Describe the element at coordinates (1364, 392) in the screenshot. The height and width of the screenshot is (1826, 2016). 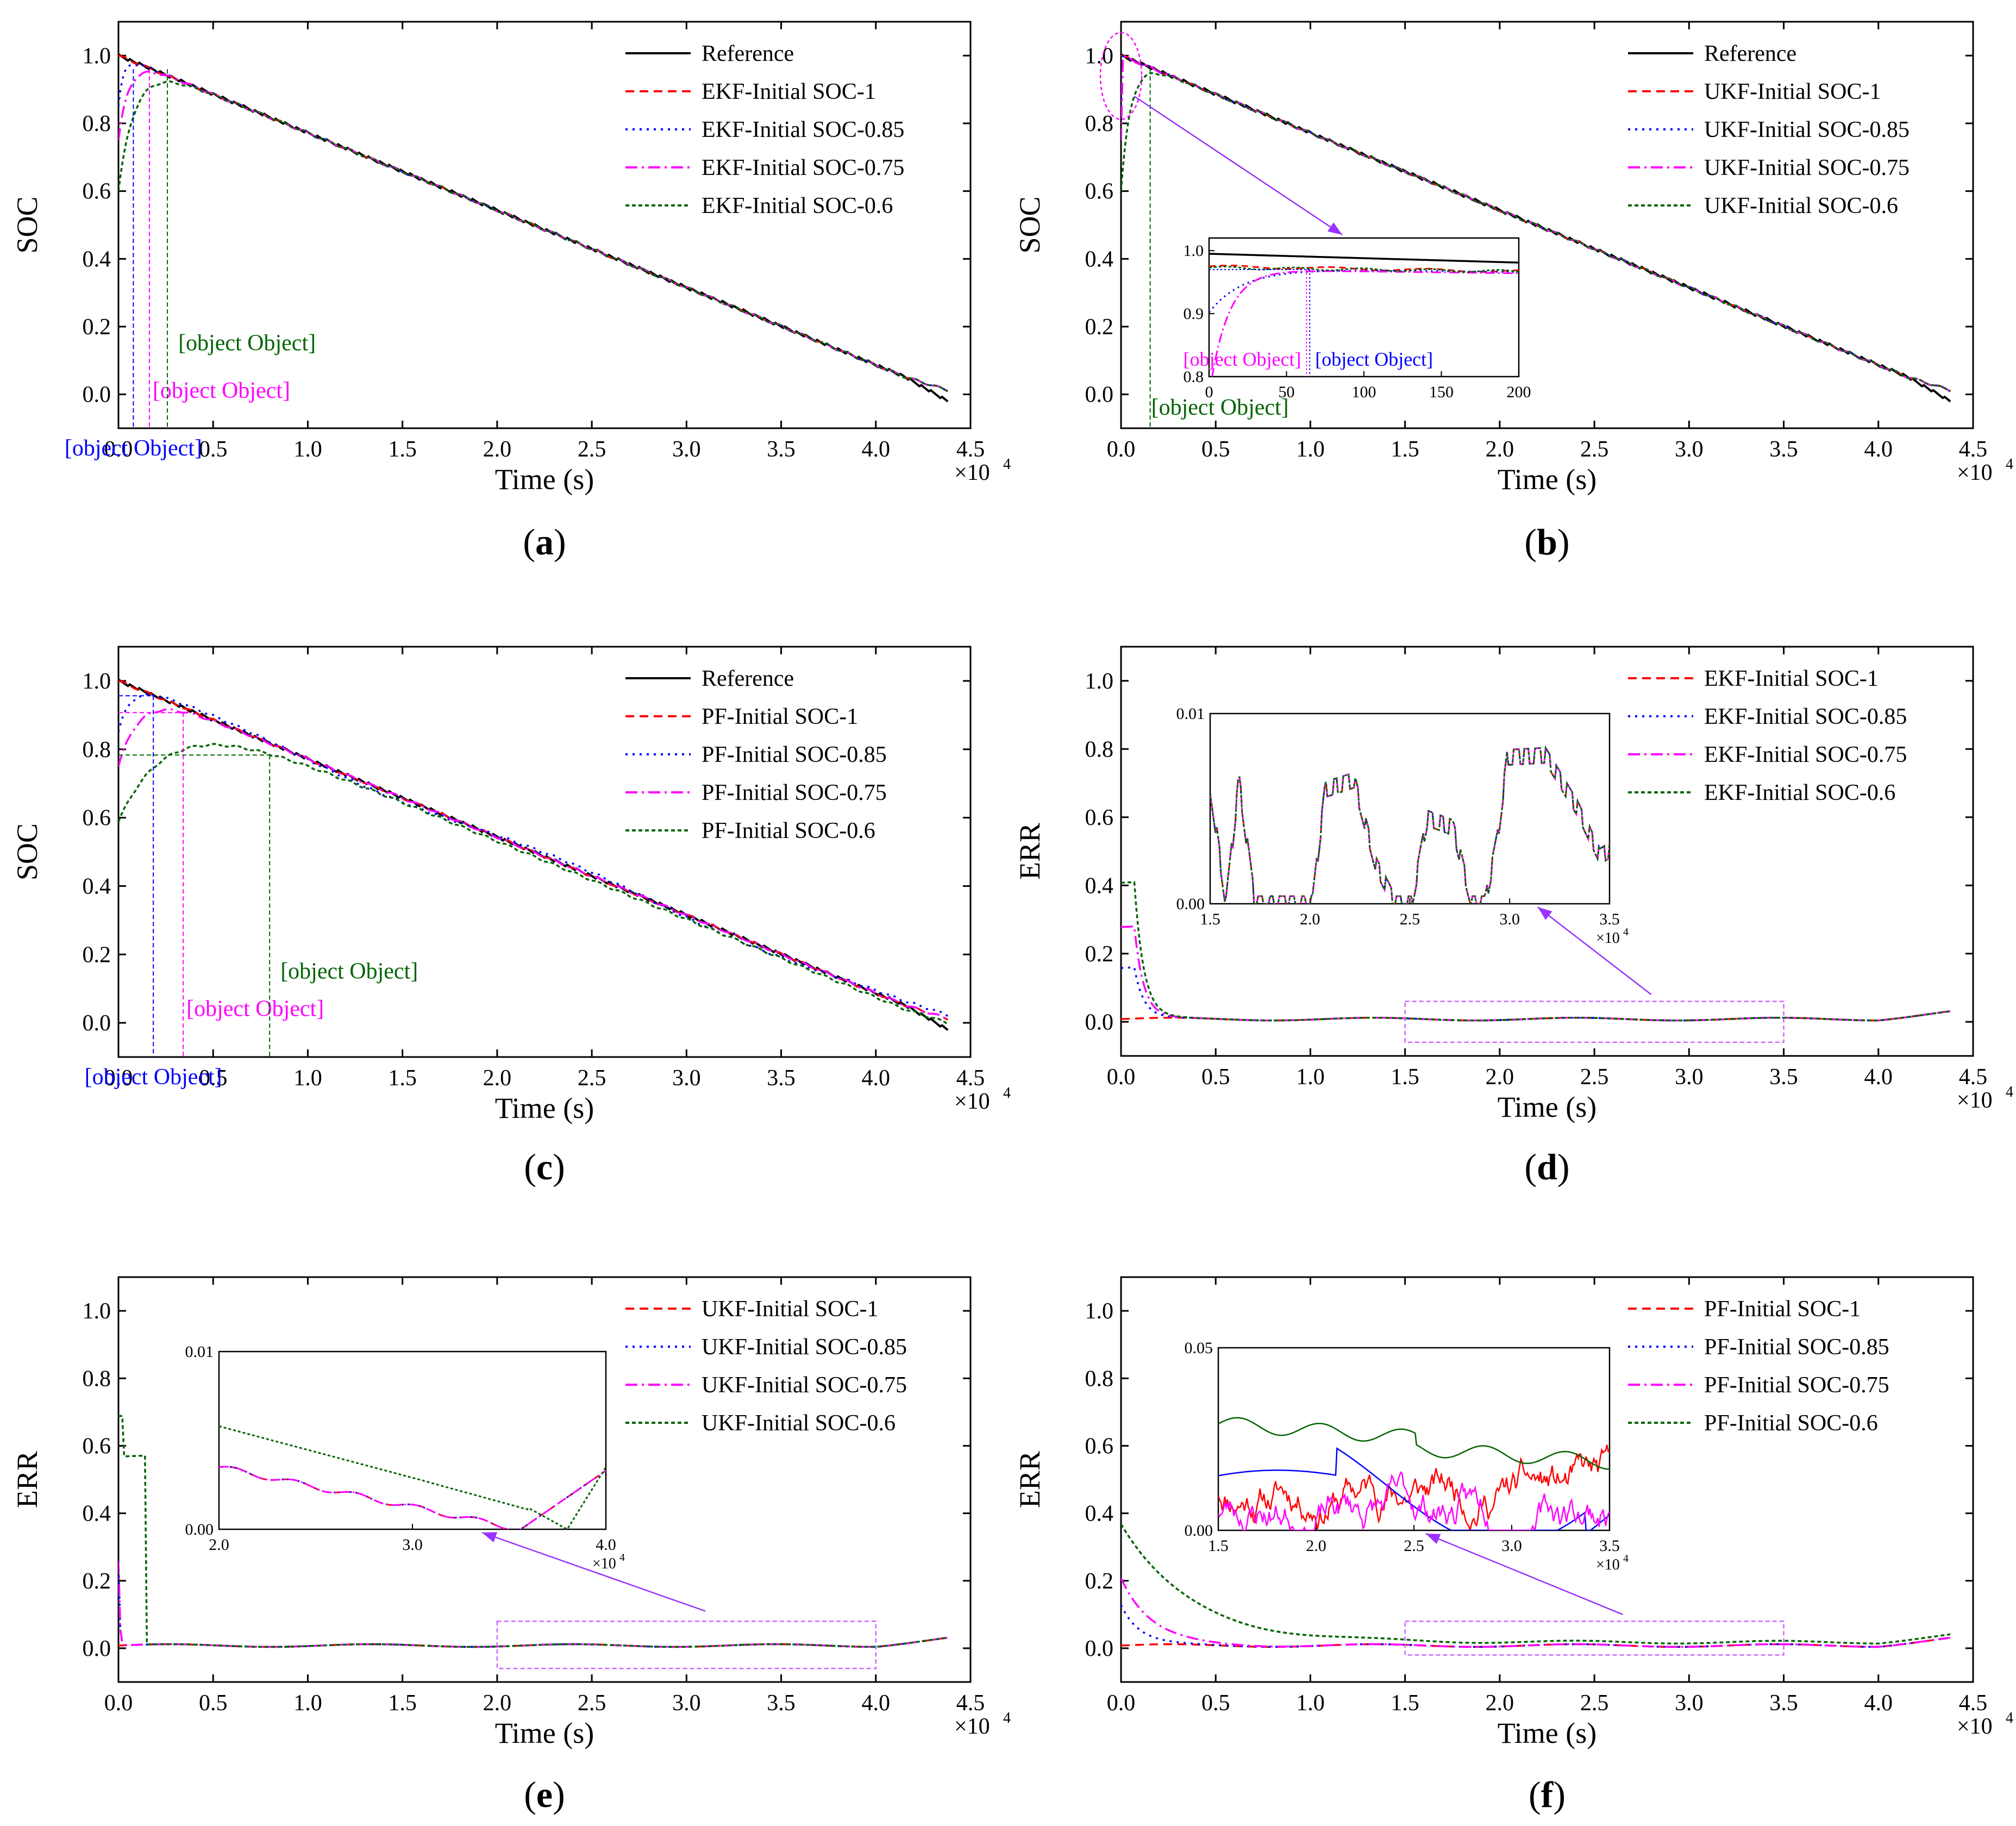
I see `inset-x-tick-label: 100` at that location.